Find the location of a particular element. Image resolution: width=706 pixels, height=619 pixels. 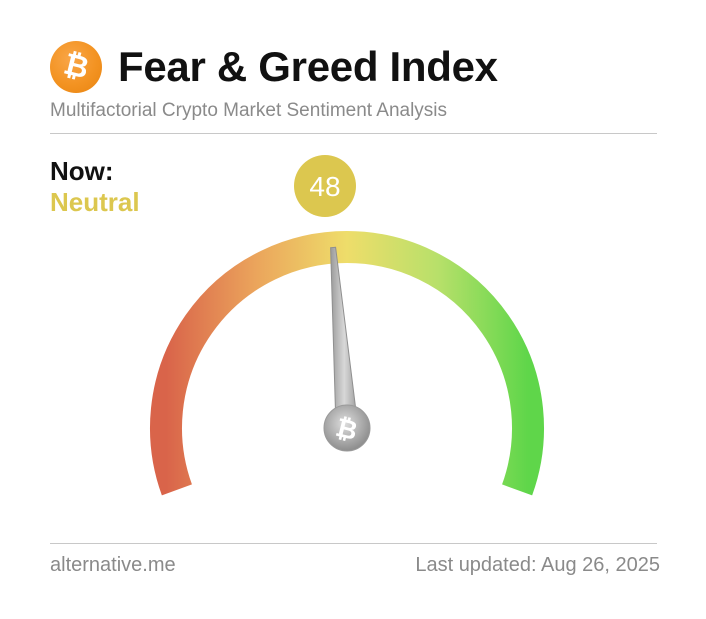

gauge-hub: ₿ is located at coordinates (347, 428).